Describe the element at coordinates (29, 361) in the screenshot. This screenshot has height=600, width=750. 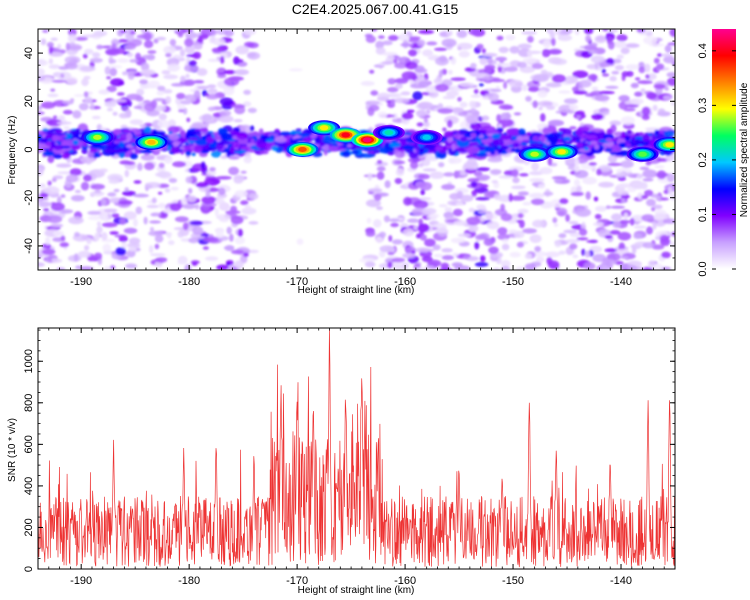
I see `y-tick-label: 1000` at that location.